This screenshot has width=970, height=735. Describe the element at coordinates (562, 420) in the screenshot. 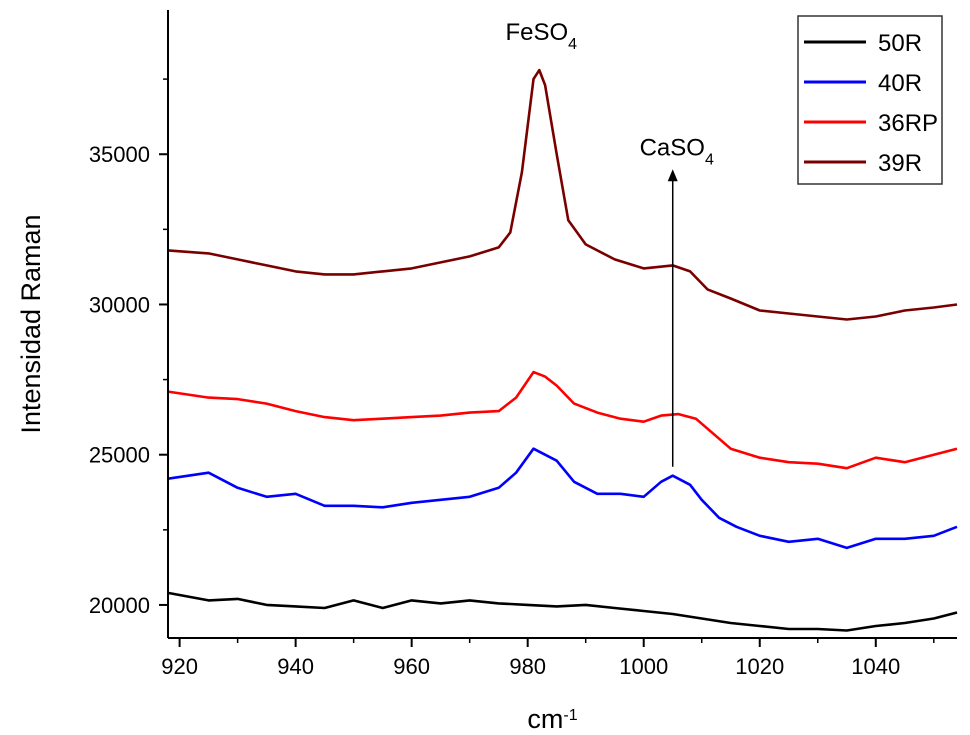

I see `series-line-36rp` at that location.